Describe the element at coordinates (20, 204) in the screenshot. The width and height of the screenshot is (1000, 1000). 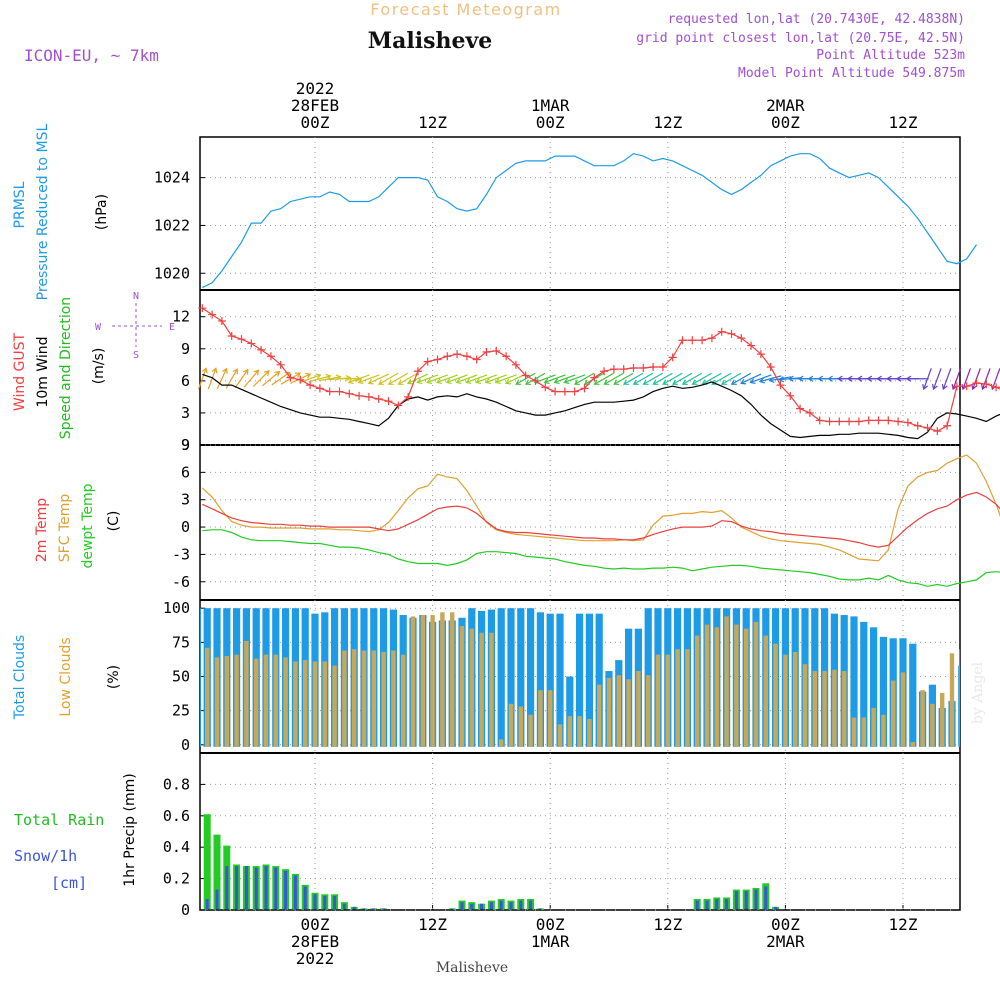
I see `prmsl-label: PRMSL` at that location.